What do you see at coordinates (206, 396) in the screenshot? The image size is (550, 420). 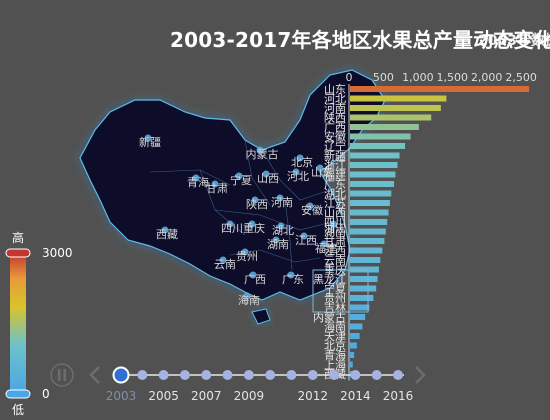 I see `timeline-label-2007: 2007` at bounding box center [206, 396].